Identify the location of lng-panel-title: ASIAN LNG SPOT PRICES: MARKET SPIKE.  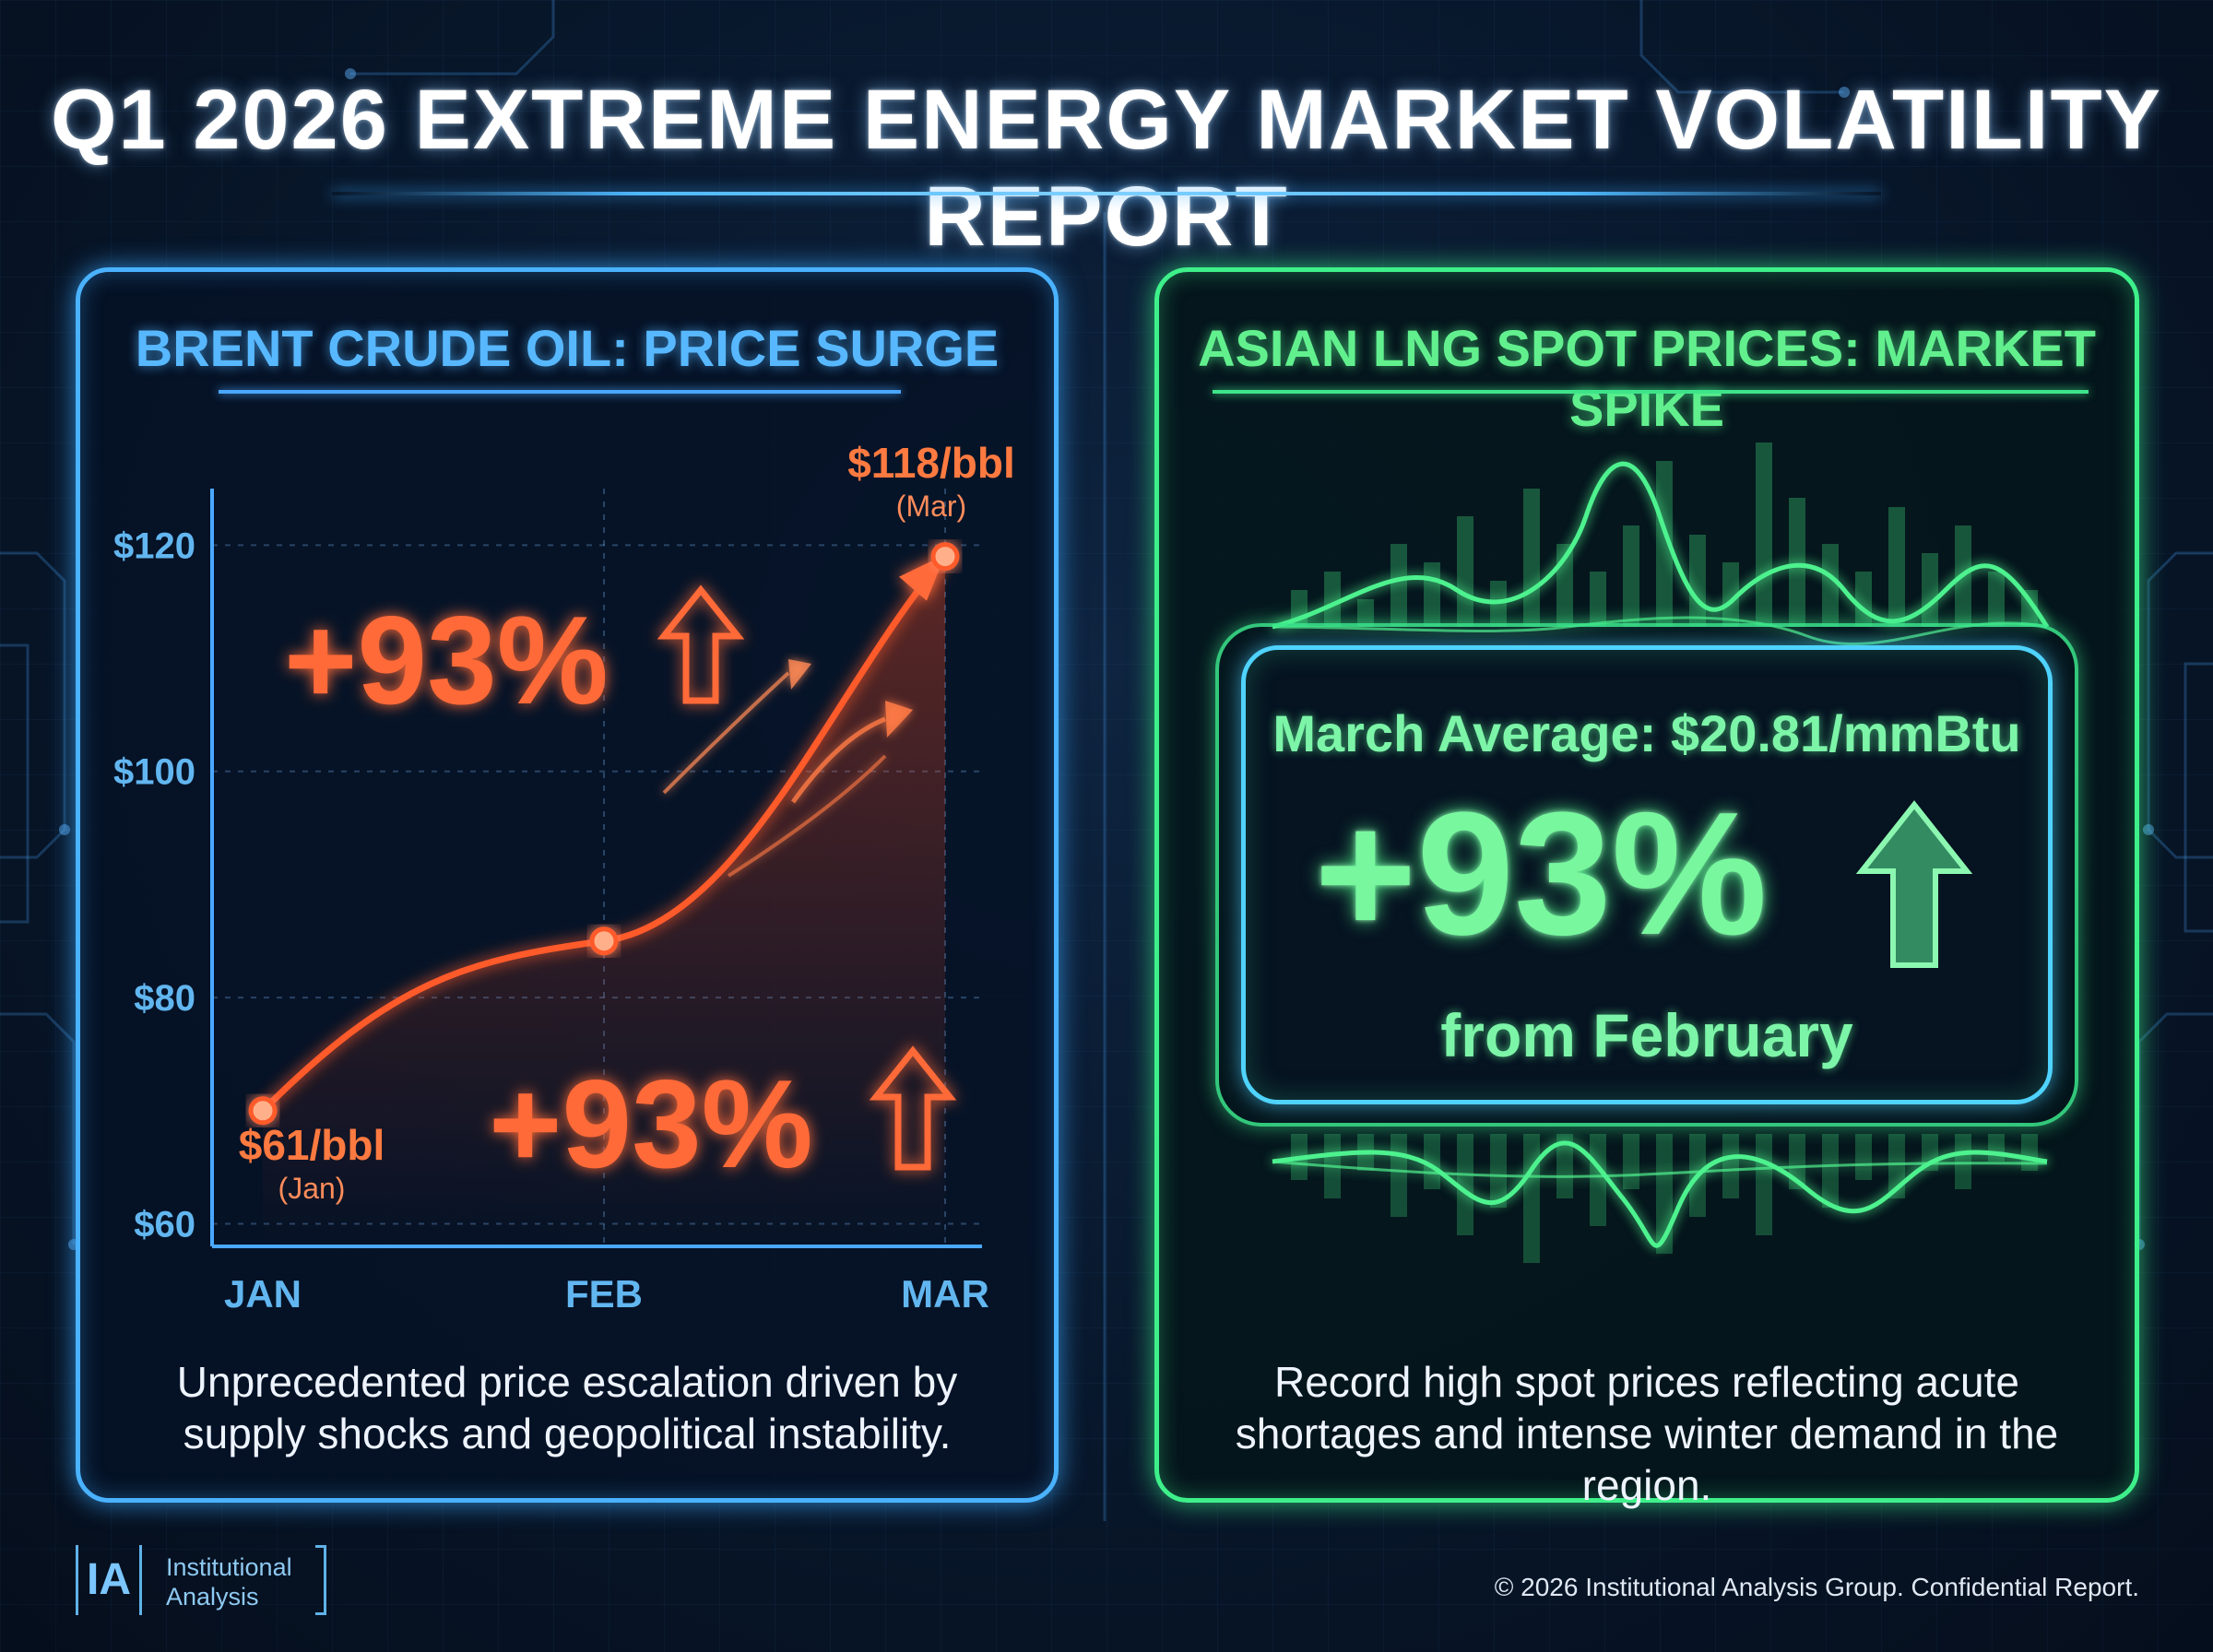
(1647, 378).